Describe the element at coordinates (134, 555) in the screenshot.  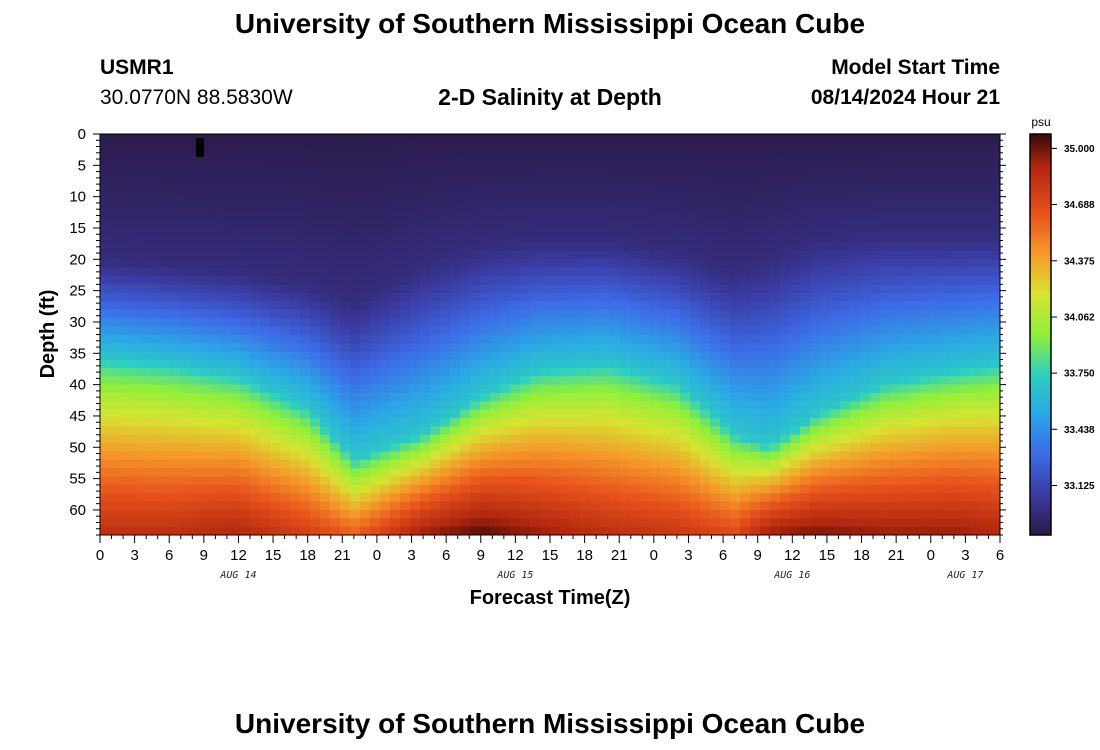
I see `x-tick-label: 3` at that location.